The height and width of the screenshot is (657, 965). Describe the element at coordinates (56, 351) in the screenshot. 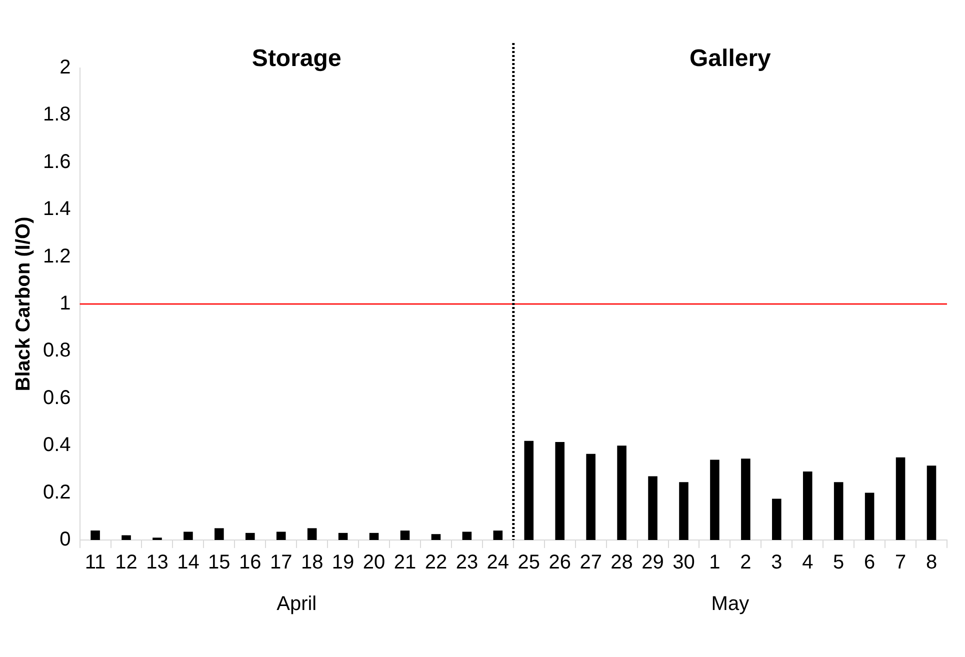

I see `y-tick-label: 0.8` at that location.